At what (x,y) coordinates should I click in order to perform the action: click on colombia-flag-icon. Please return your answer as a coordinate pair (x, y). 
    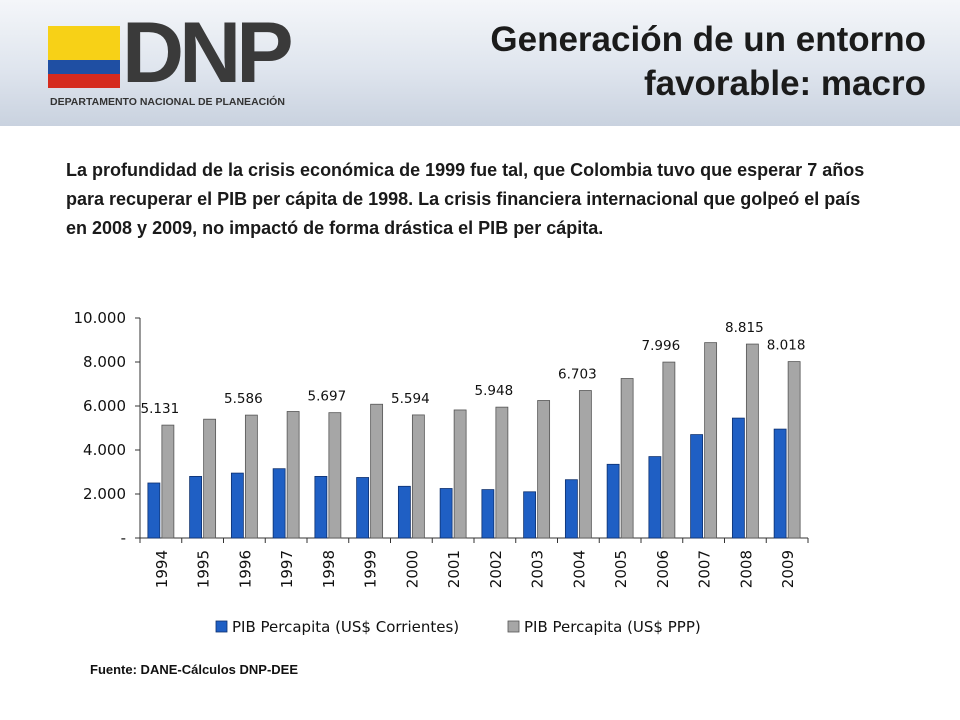
    Looking at the image, I should click on (84, 57).